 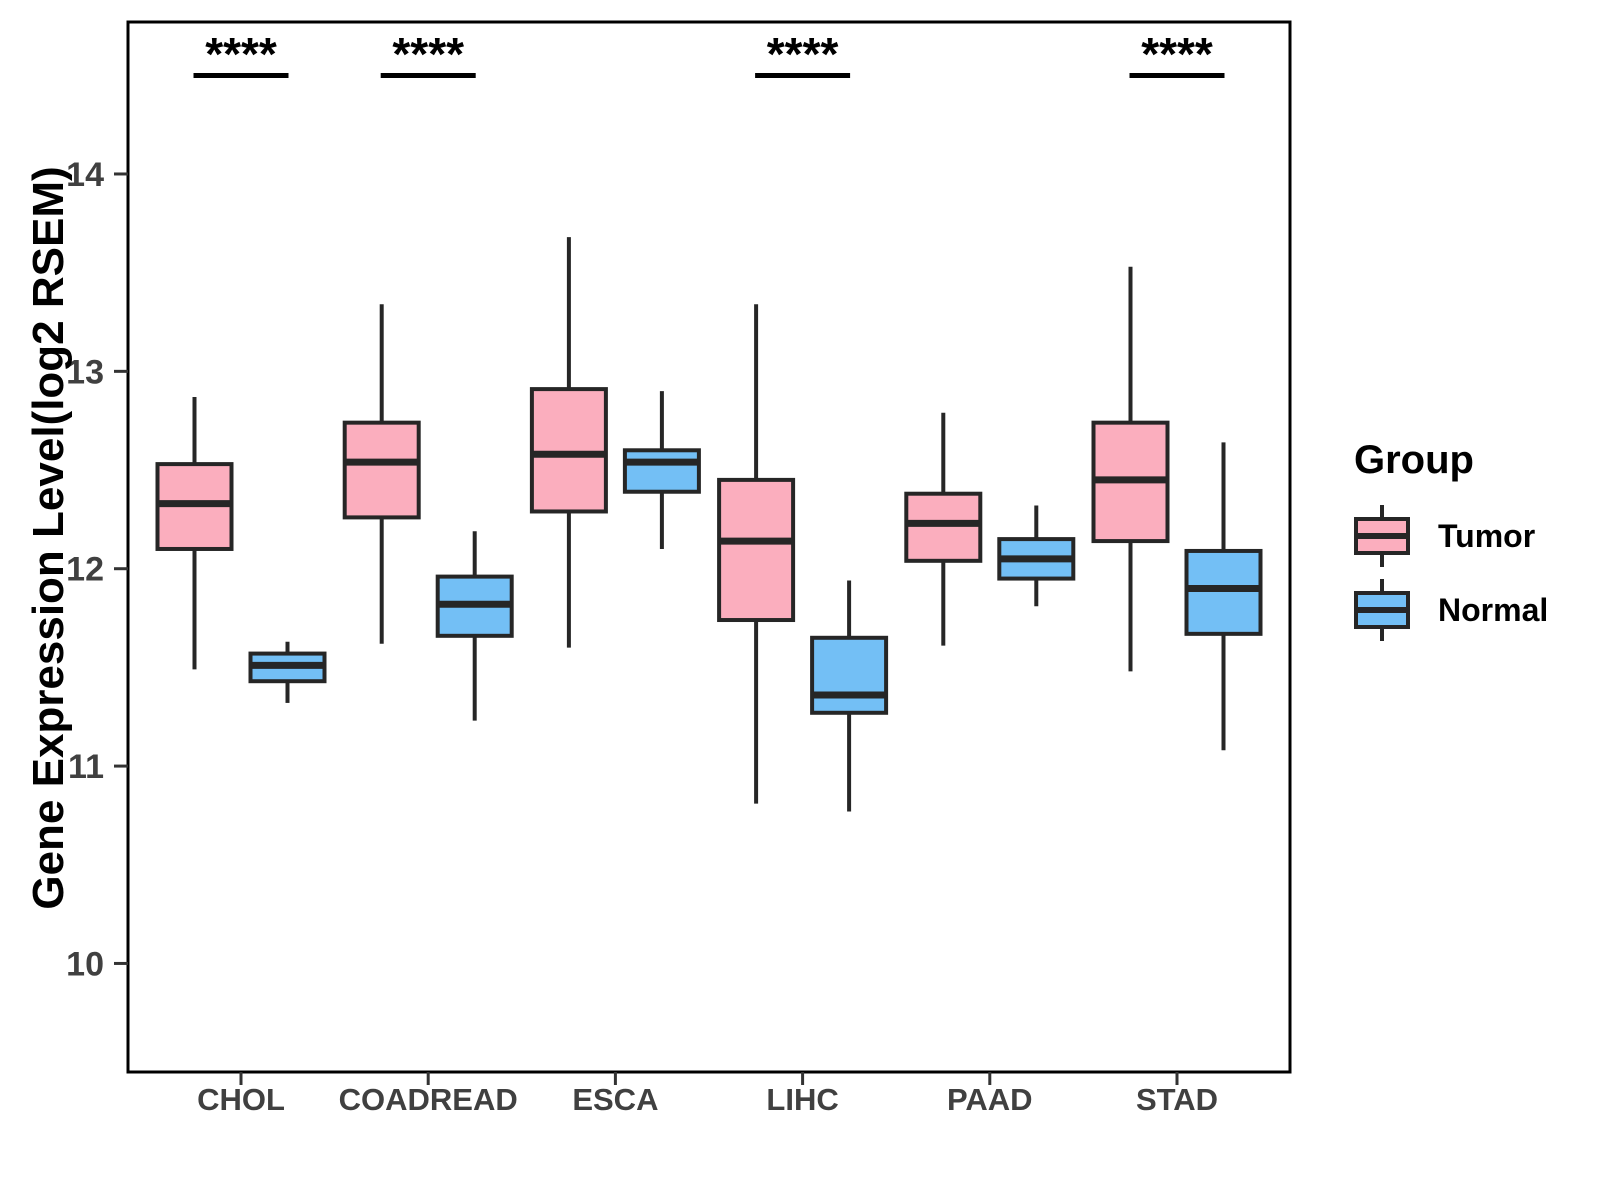 I want to click on y-tick-label: 10, so click(x=85, y=964).